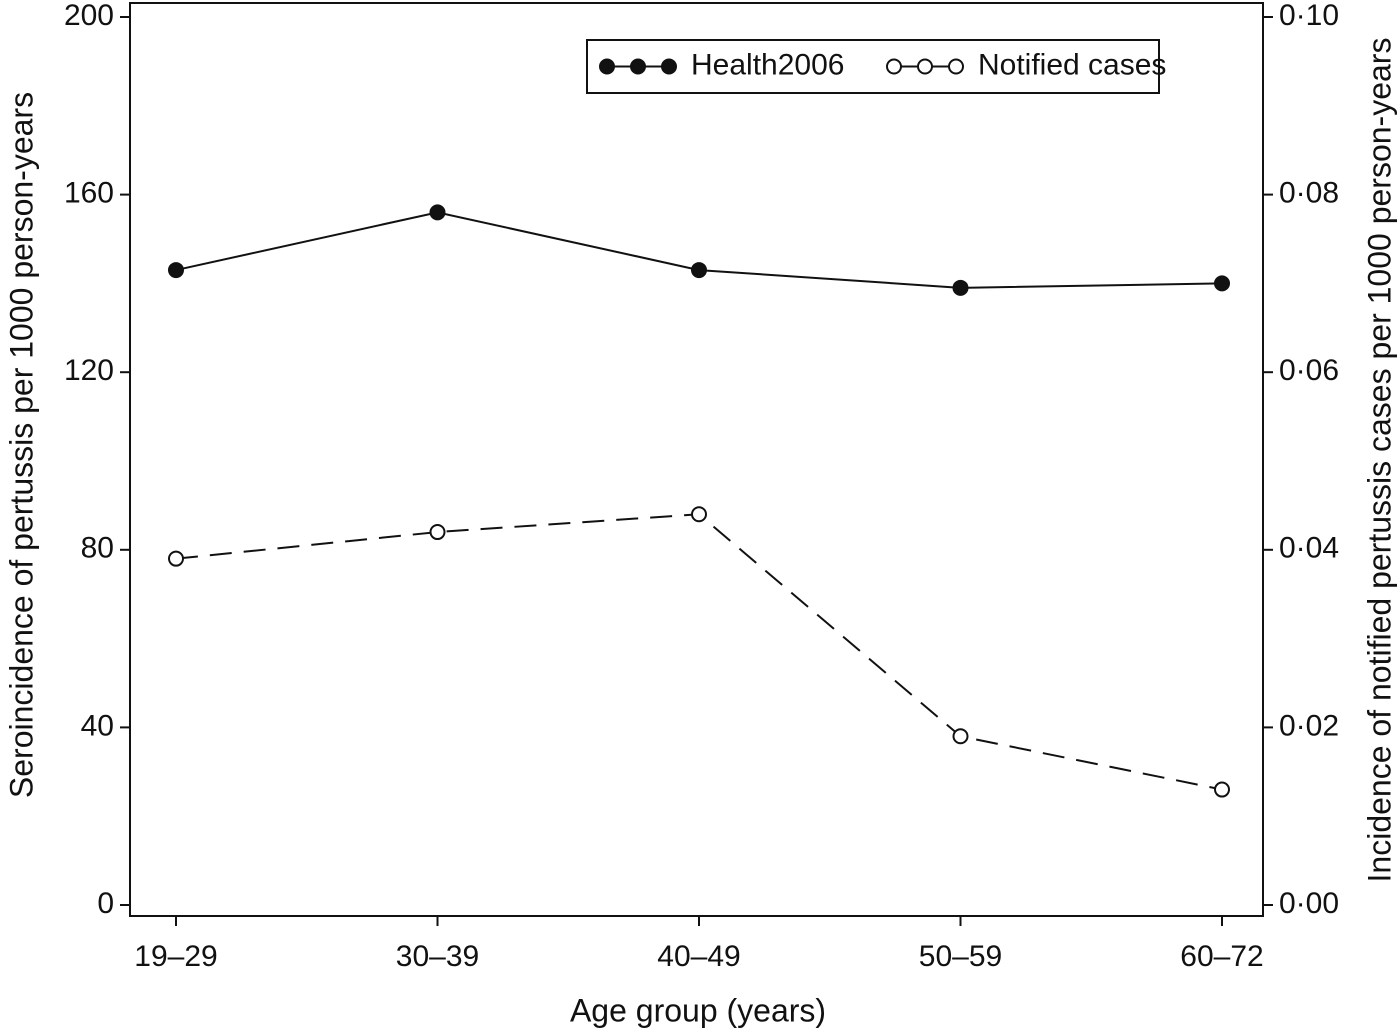  Describe the element at coordinates (97, 548) in the screenshot. I see `y-tick-label: 80` at that location.